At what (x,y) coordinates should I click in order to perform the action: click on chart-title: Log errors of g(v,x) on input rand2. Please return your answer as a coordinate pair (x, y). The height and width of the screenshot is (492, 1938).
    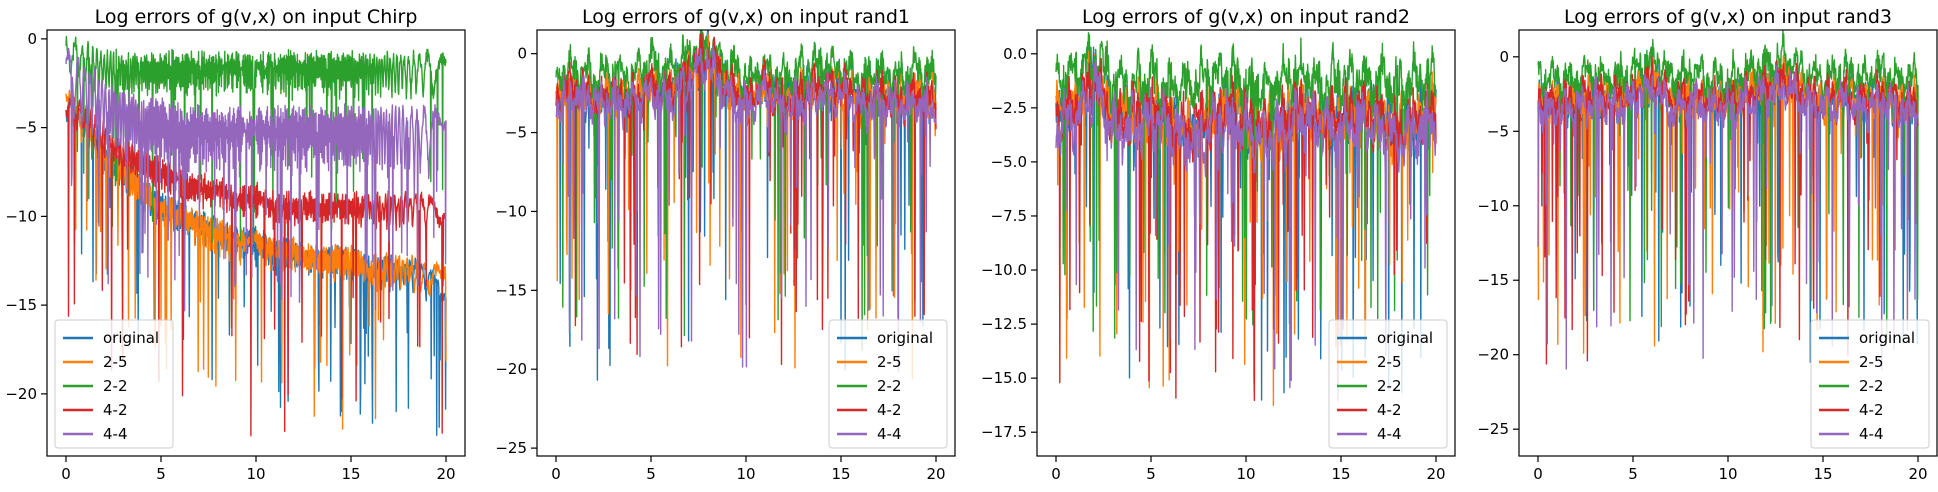
    Looking at the image, I should click on (1246, 17).